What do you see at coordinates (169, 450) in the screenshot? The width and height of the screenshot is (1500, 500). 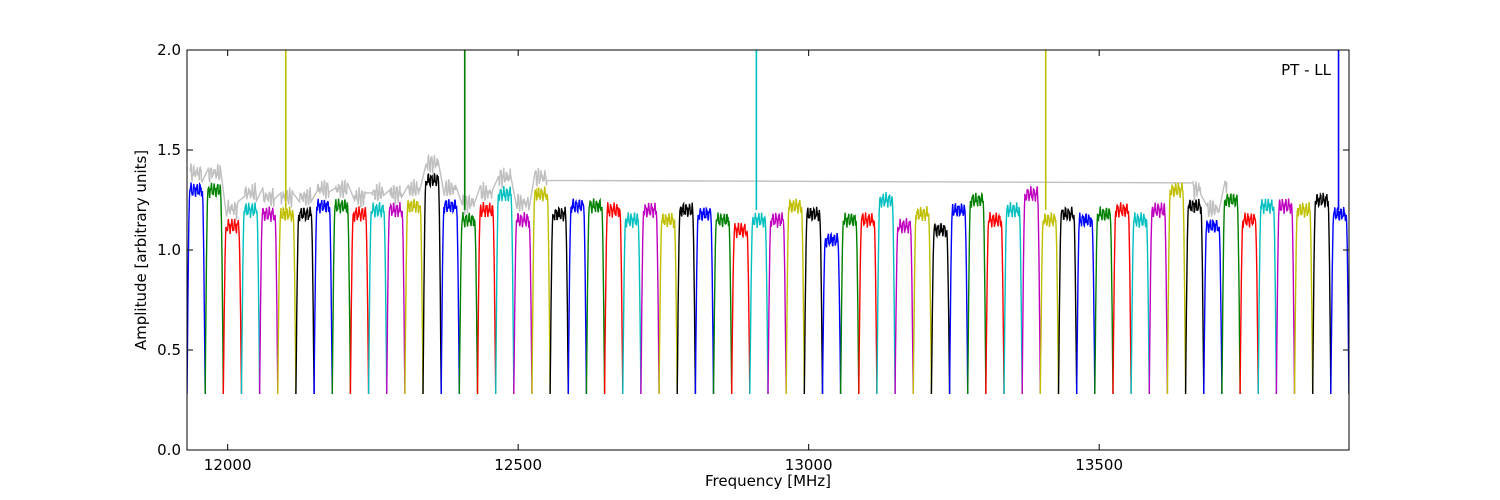 I see `y-tick-label: 0.0` at bounding box center [169, 450].